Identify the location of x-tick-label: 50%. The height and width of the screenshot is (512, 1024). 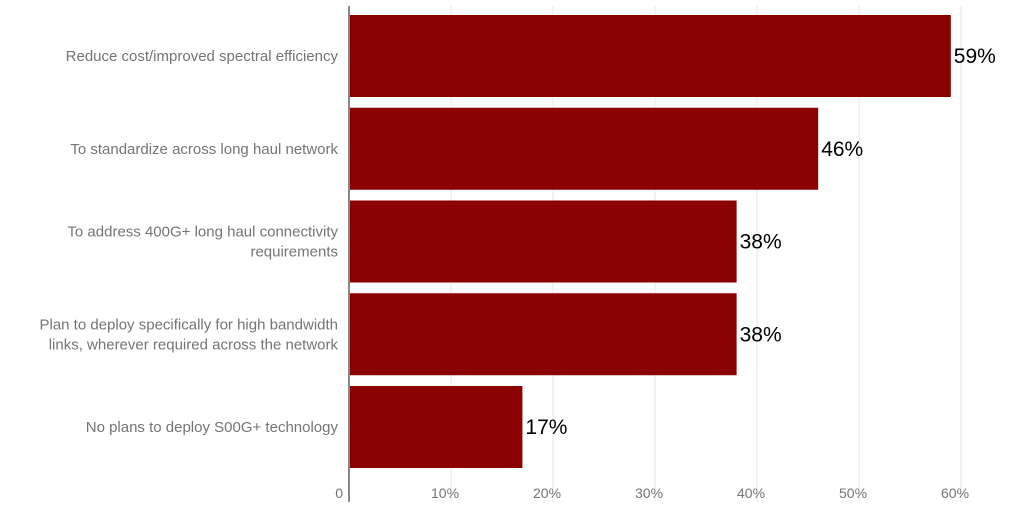
(853, 493).